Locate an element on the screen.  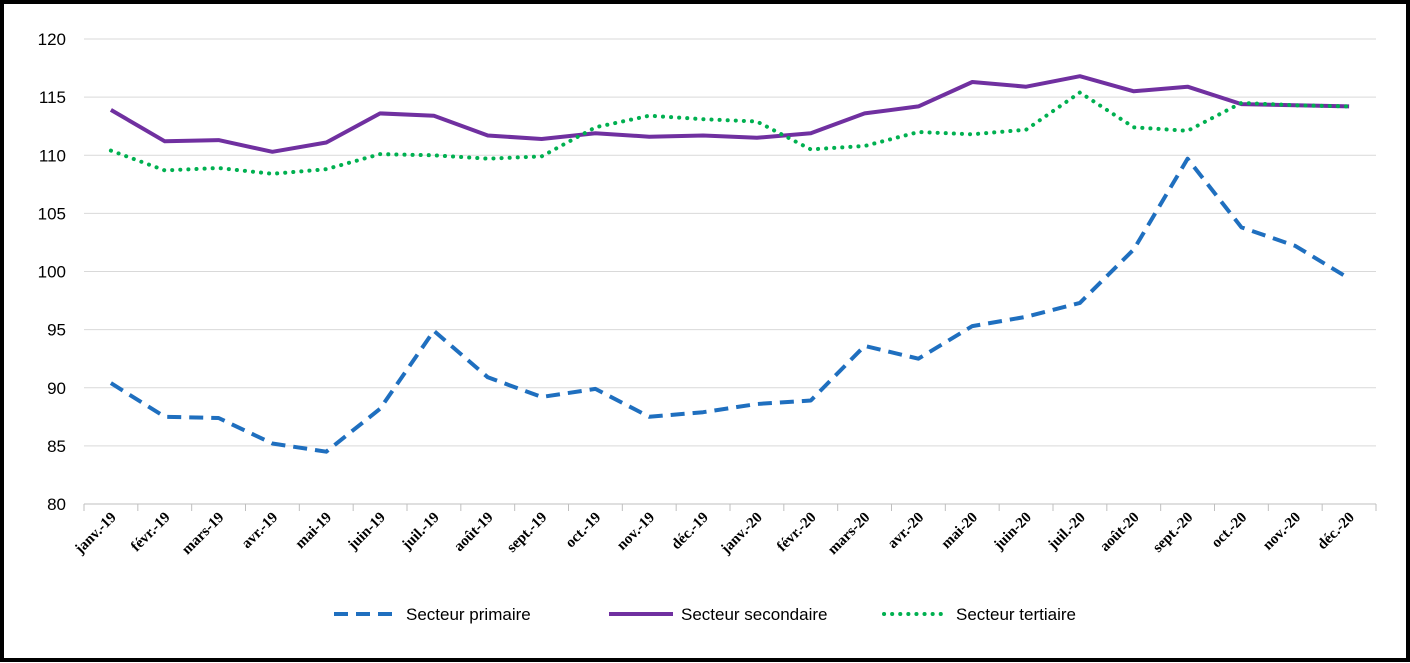
x-tick-label: juil.-19 is located at coordinates (421, 532).